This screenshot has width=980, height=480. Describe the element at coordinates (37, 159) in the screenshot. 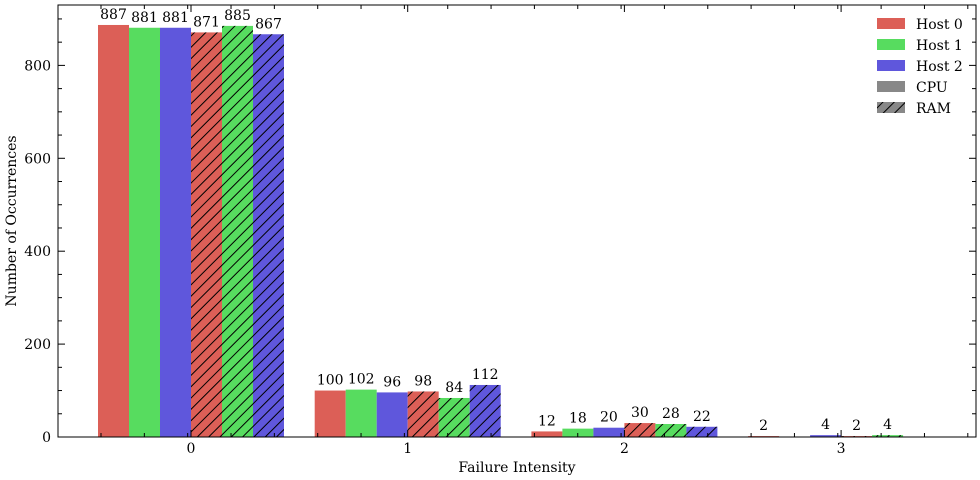

I see `y-tick-label: 600` at that location.